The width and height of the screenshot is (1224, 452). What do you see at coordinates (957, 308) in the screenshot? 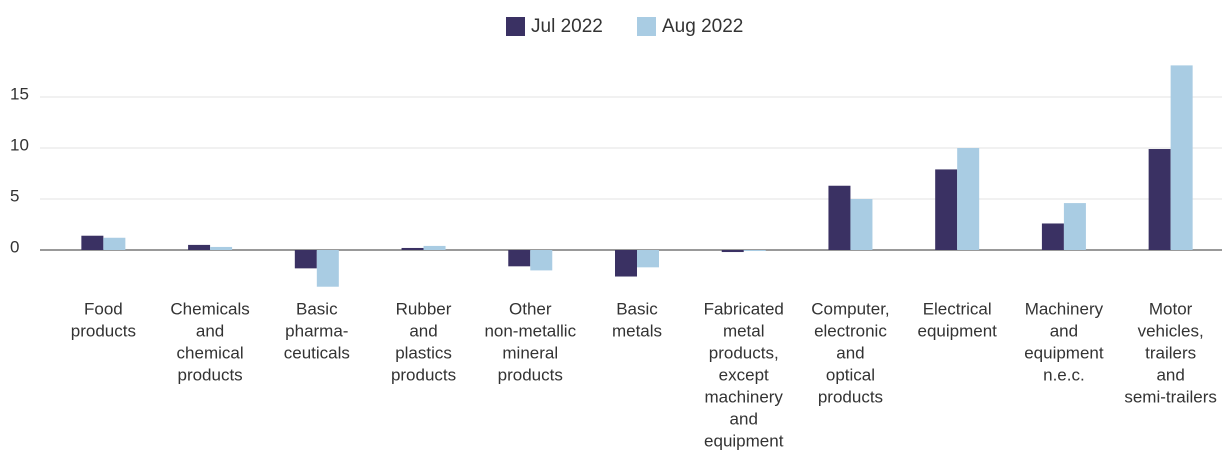
I see `x-tick-label: Electrical` at bounding box center [957, 308].